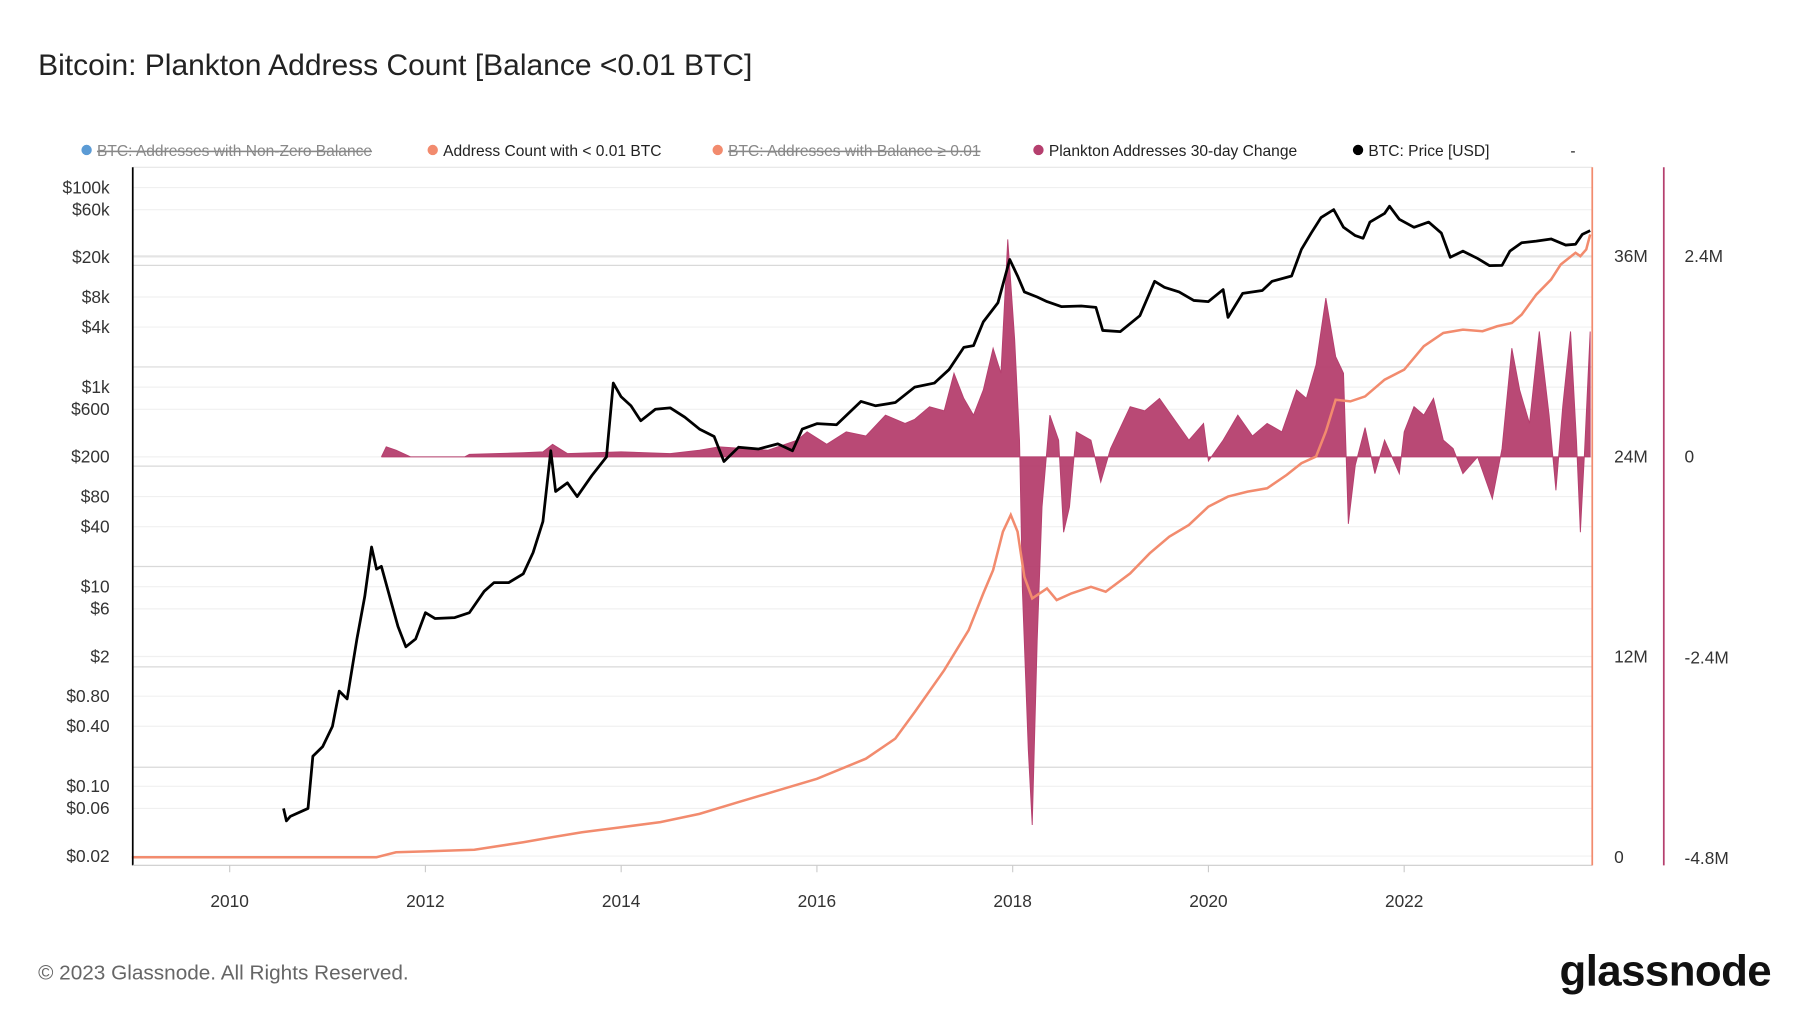 The image size is (1800, 1013). Describe the element at coordinates (854, 151) in the screenshot. I see `legend-item: BTC: Addresses with Balance ≥ 0.01` at that location.